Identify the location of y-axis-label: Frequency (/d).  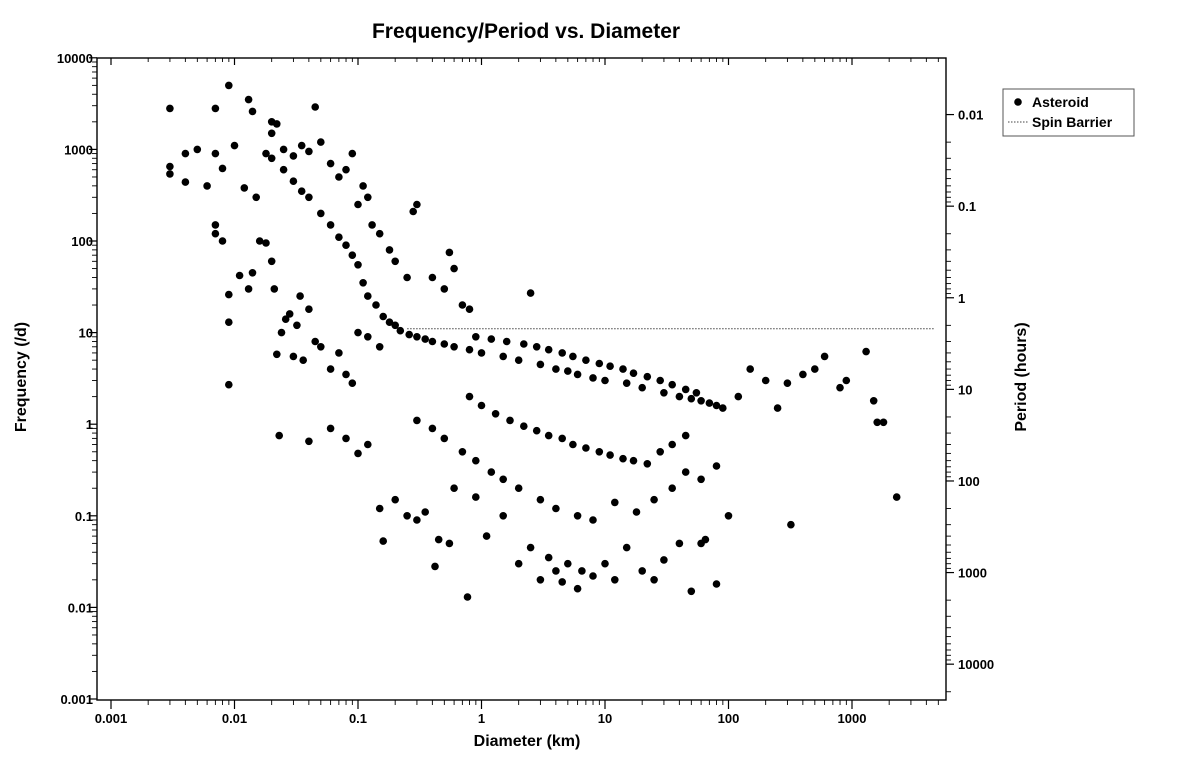
(21, 377).